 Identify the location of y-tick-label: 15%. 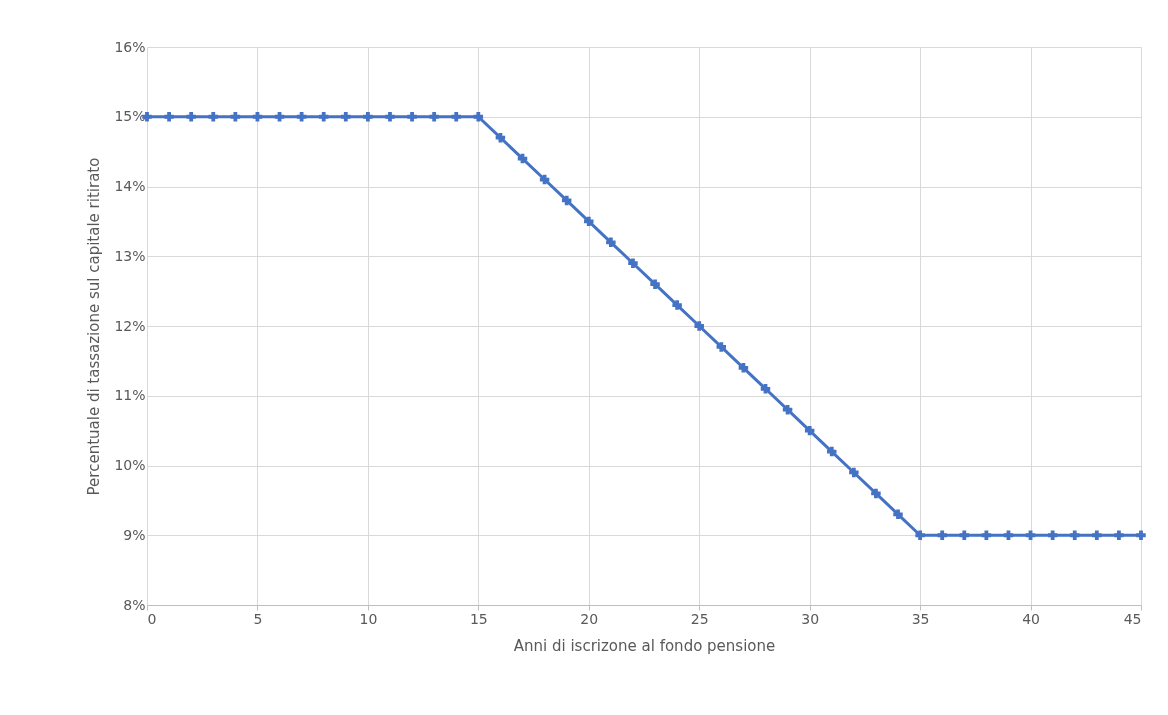
(130, 116).